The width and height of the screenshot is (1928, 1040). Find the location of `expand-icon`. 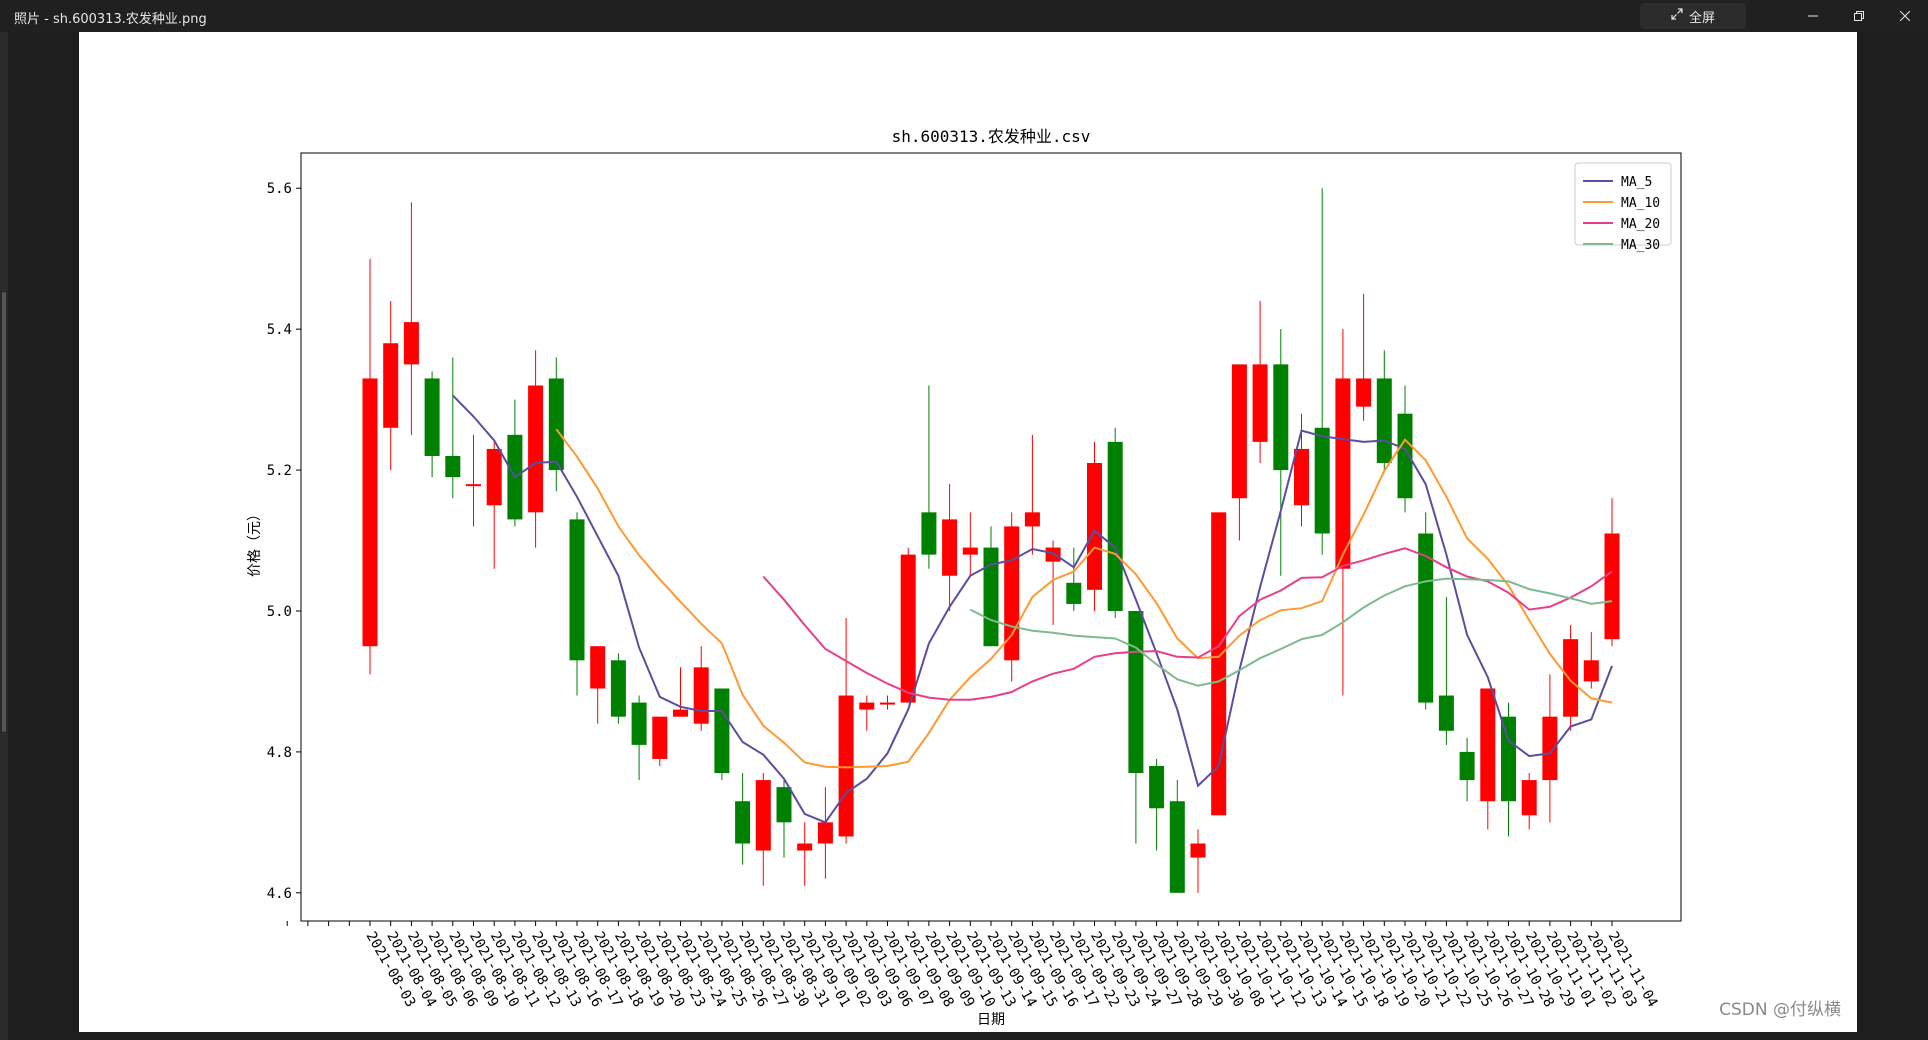

expand-icon is located at coordinates (1677, 16).